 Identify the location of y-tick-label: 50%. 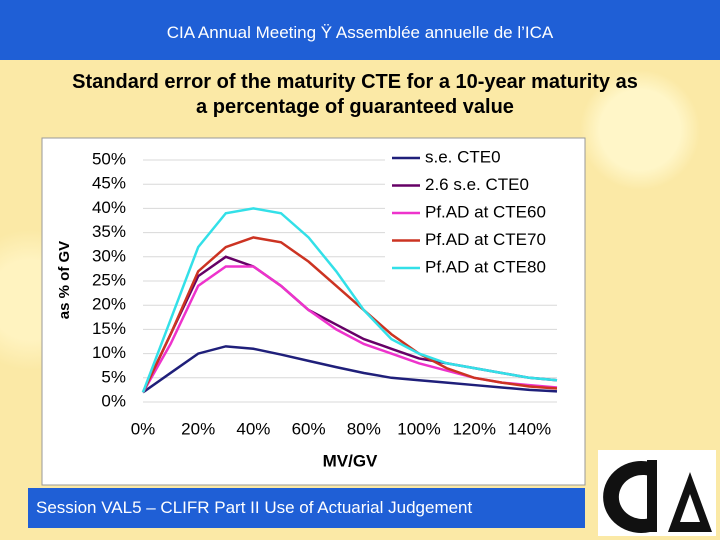
(109, 158).